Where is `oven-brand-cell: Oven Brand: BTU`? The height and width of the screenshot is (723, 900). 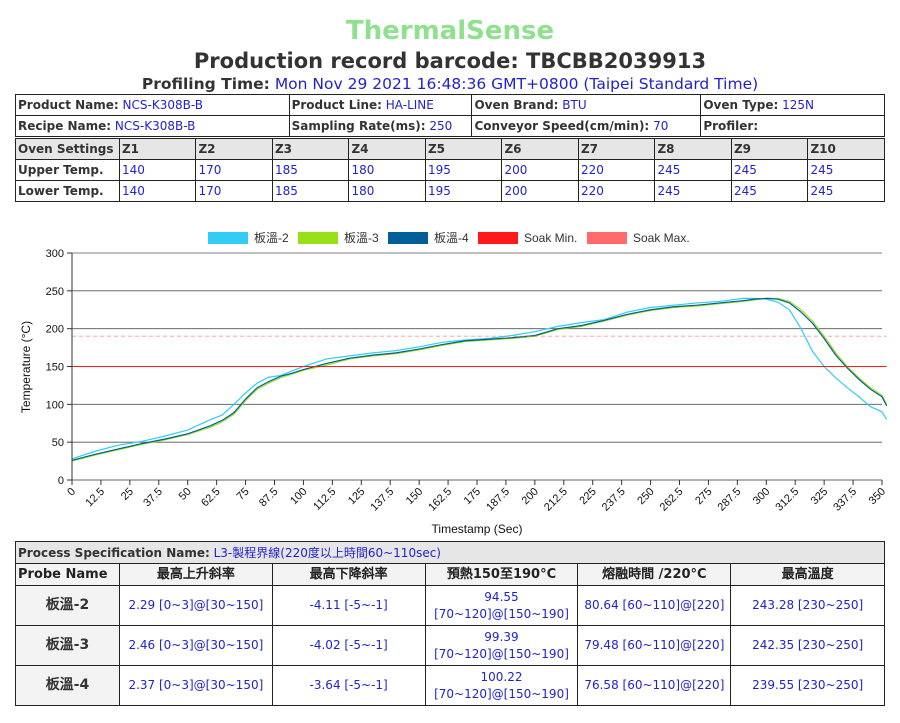
oven-brand-cell: Oven Brand: BTU is located at coordinates (586, 105).